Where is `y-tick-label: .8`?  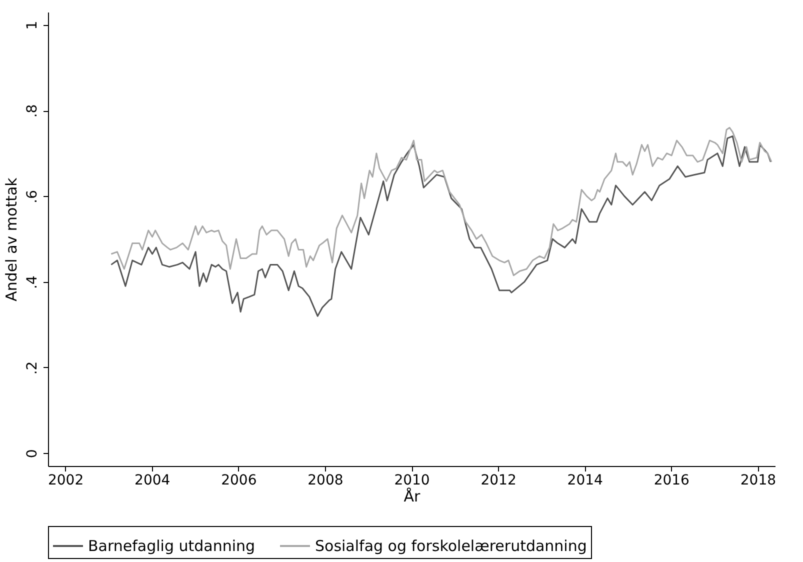
y-tick-label: .8 is located at coordinates (32, 111).